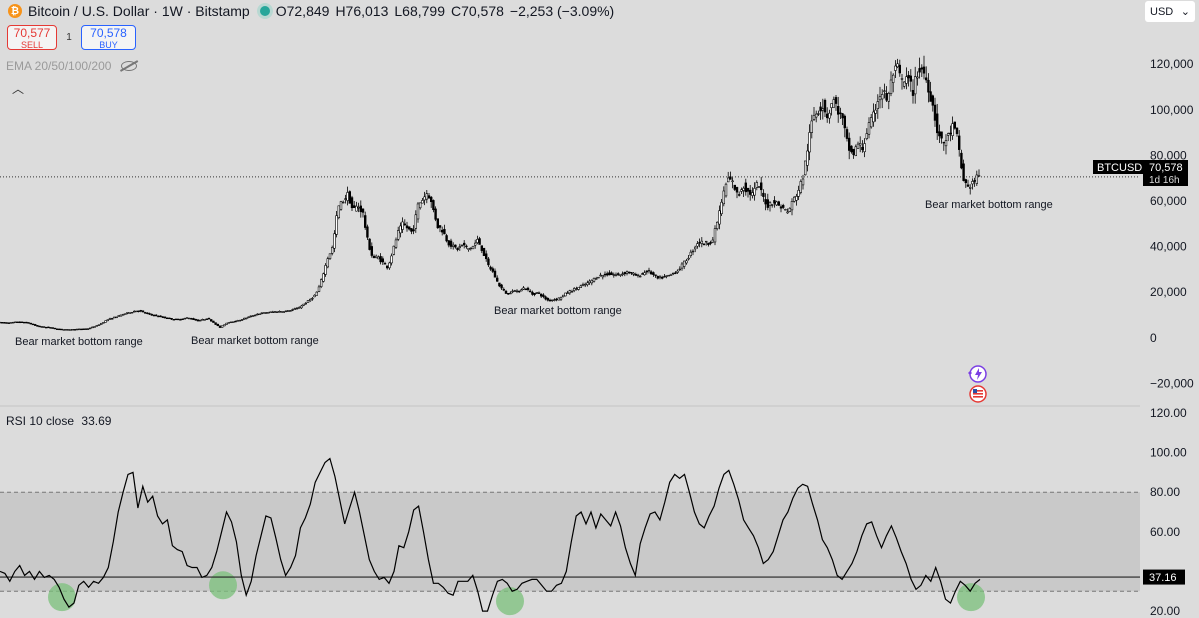 The height and width of the screenshot is (618, 1199). What do you see at coordinates (1165, 532) in the screenshot?
I see `rsi-tick-label: 60.00` at bounding box center [1165, 532].